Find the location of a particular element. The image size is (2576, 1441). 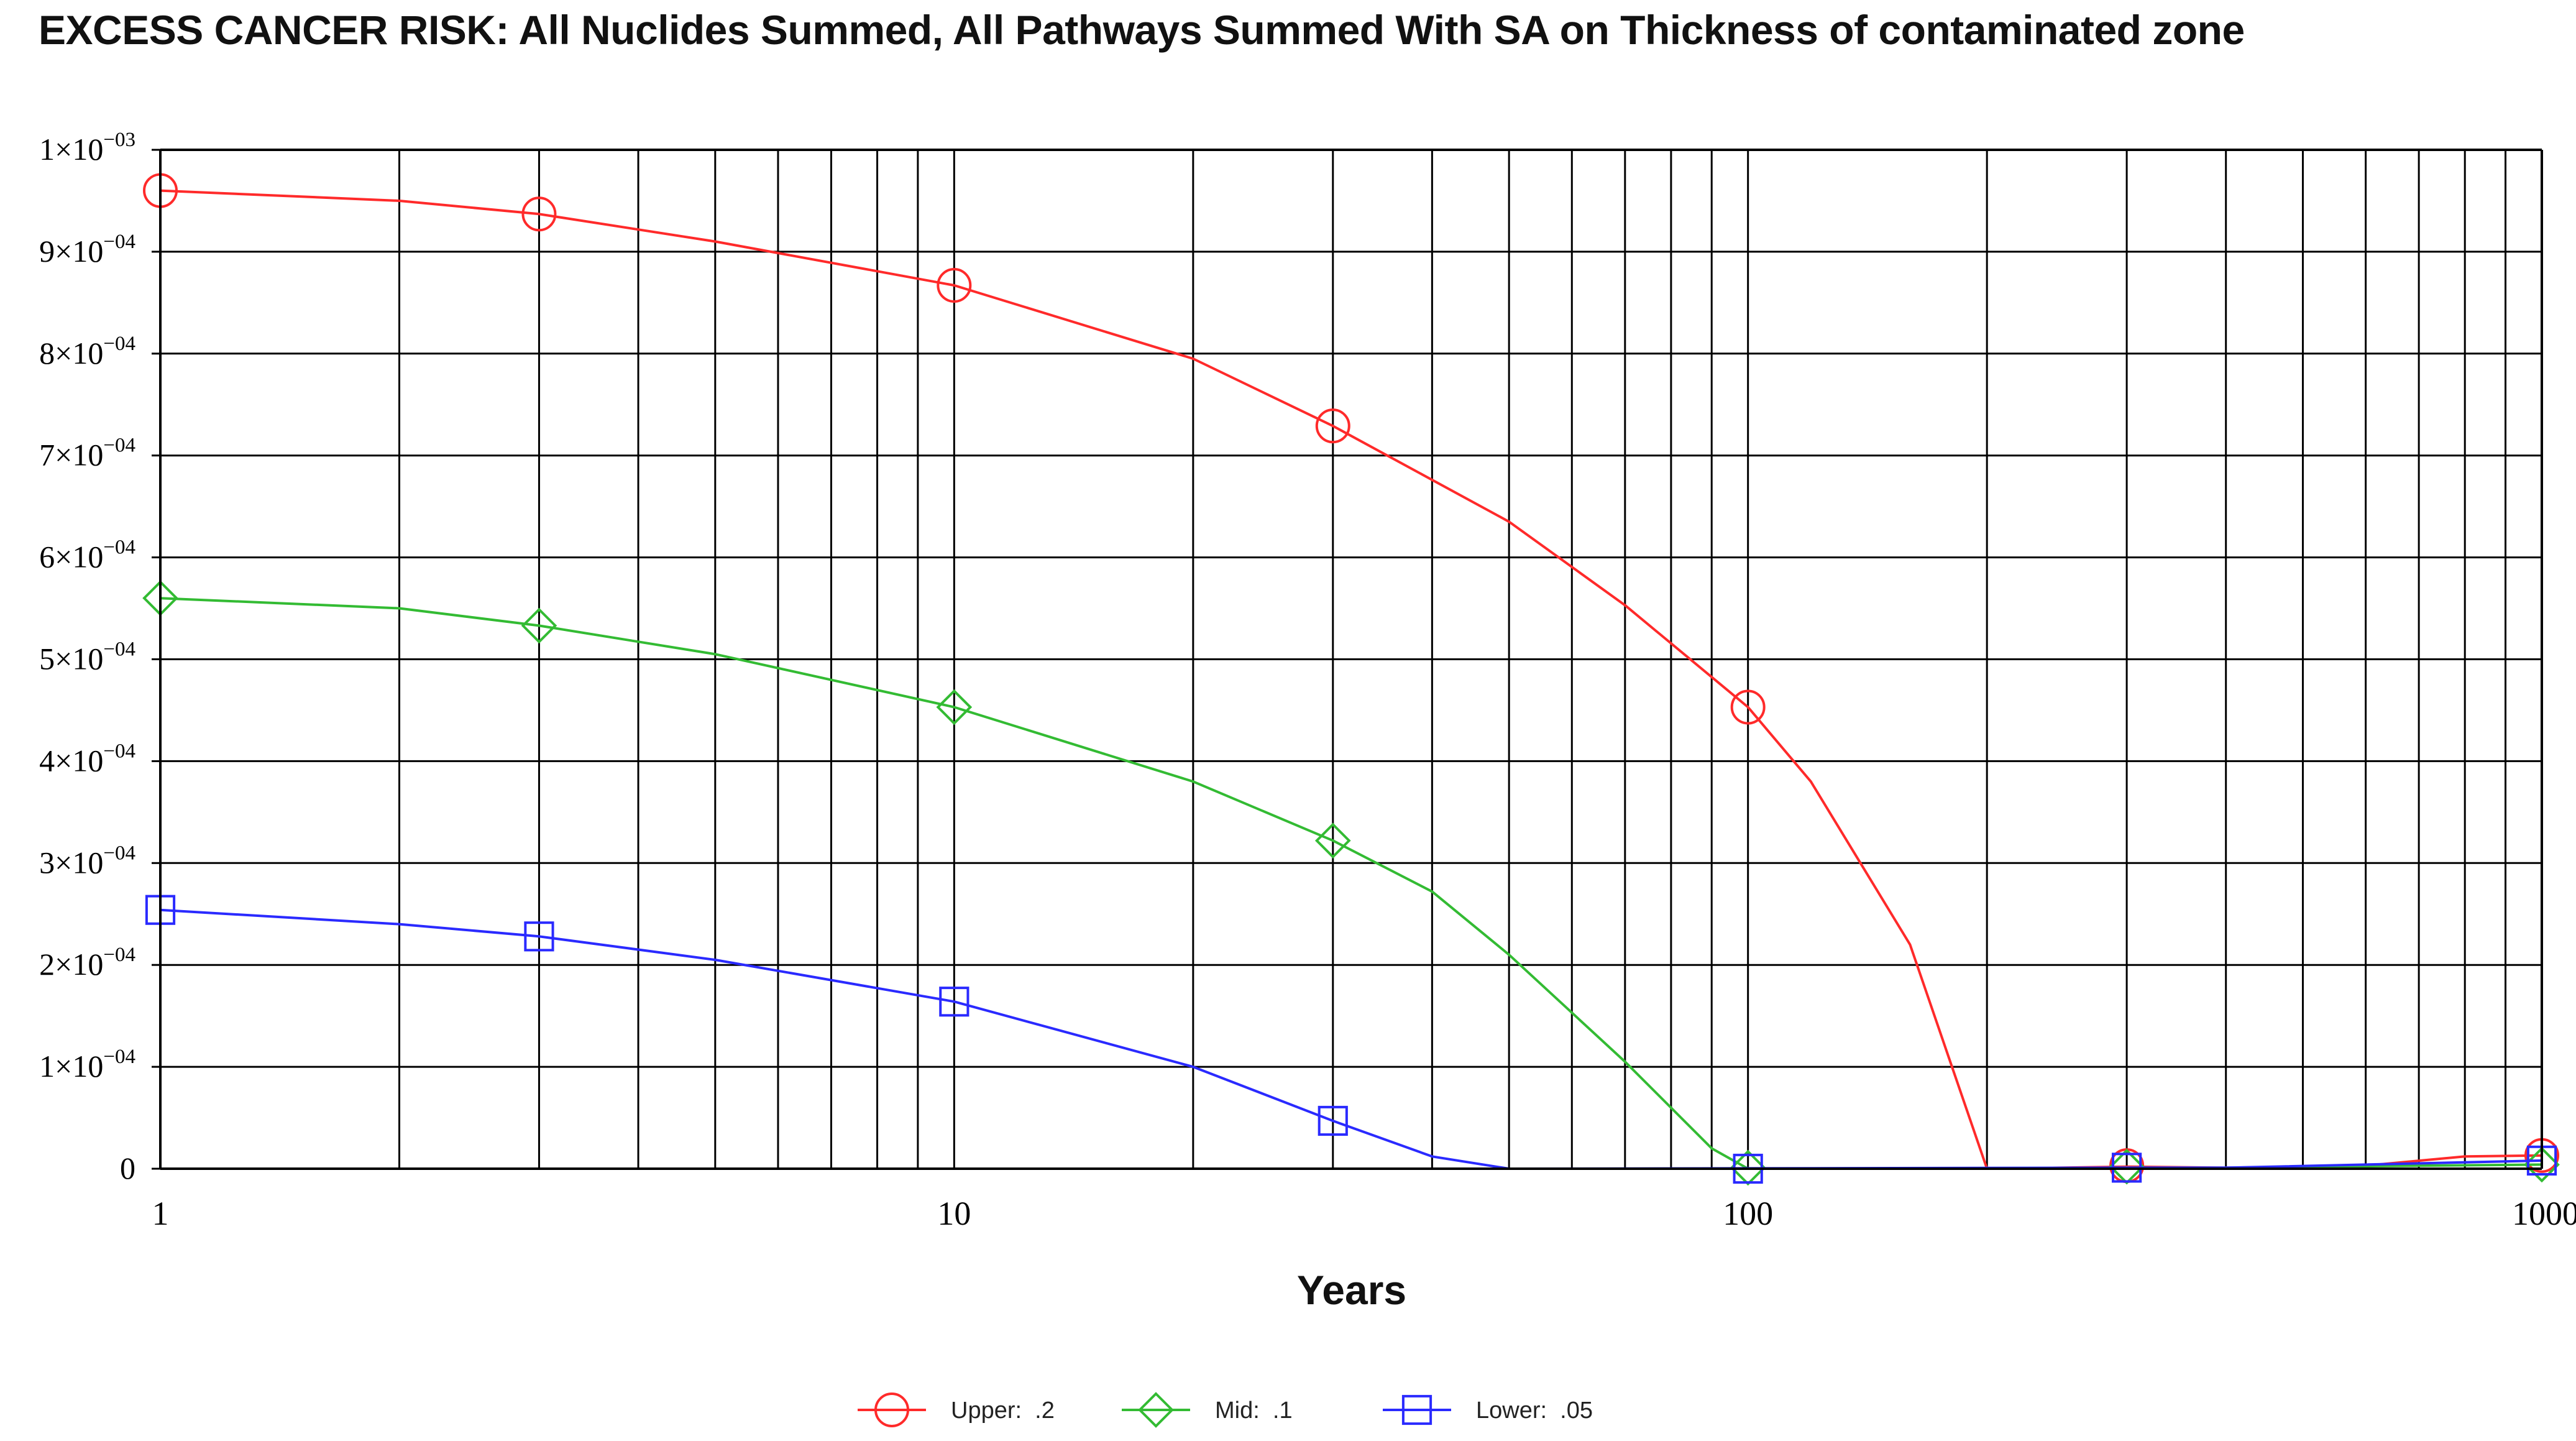

y-tick-label: 6×10−04 is located at coordinates (87, 555).